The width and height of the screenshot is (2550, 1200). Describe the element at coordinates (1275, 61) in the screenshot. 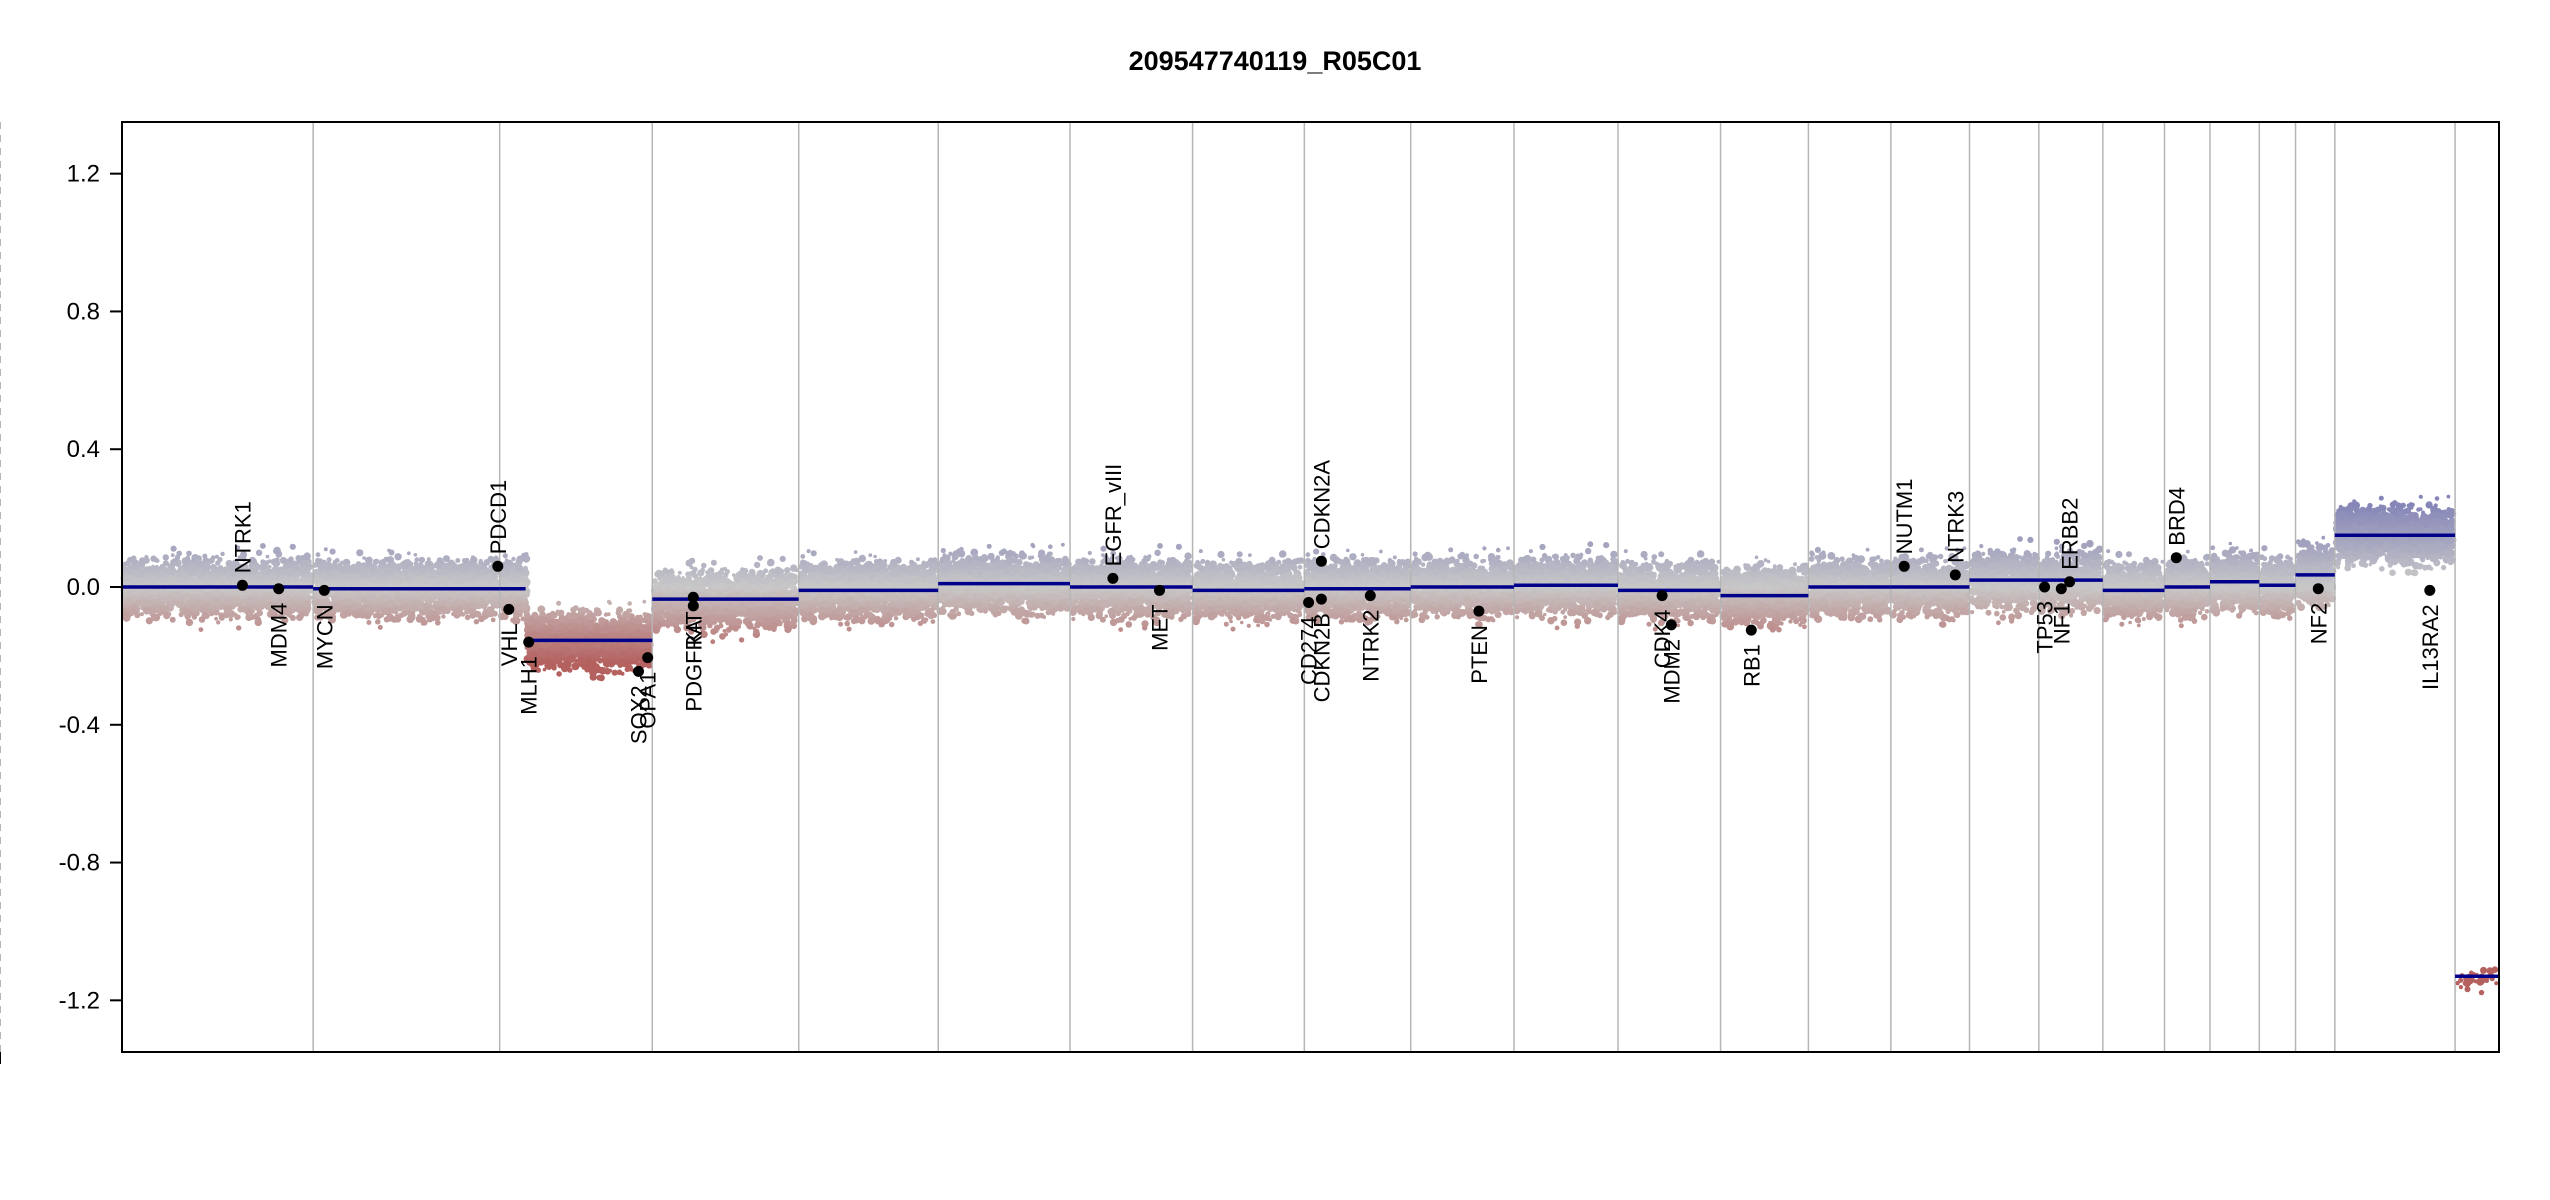

I see `chart-title: 209547740119_R05C01` at that location.